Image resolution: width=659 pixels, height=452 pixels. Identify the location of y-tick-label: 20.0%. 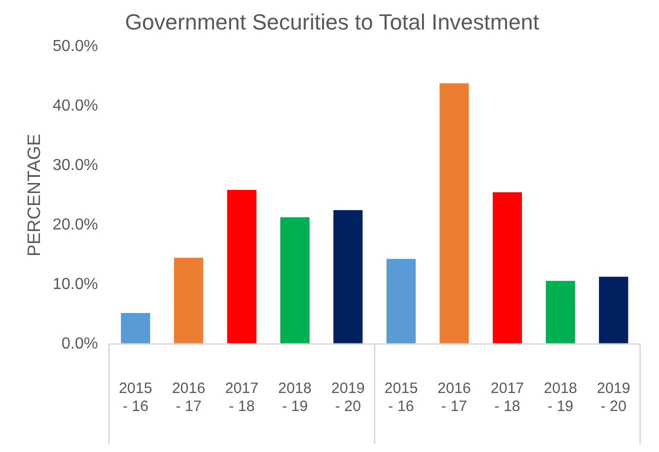
(75, 225).